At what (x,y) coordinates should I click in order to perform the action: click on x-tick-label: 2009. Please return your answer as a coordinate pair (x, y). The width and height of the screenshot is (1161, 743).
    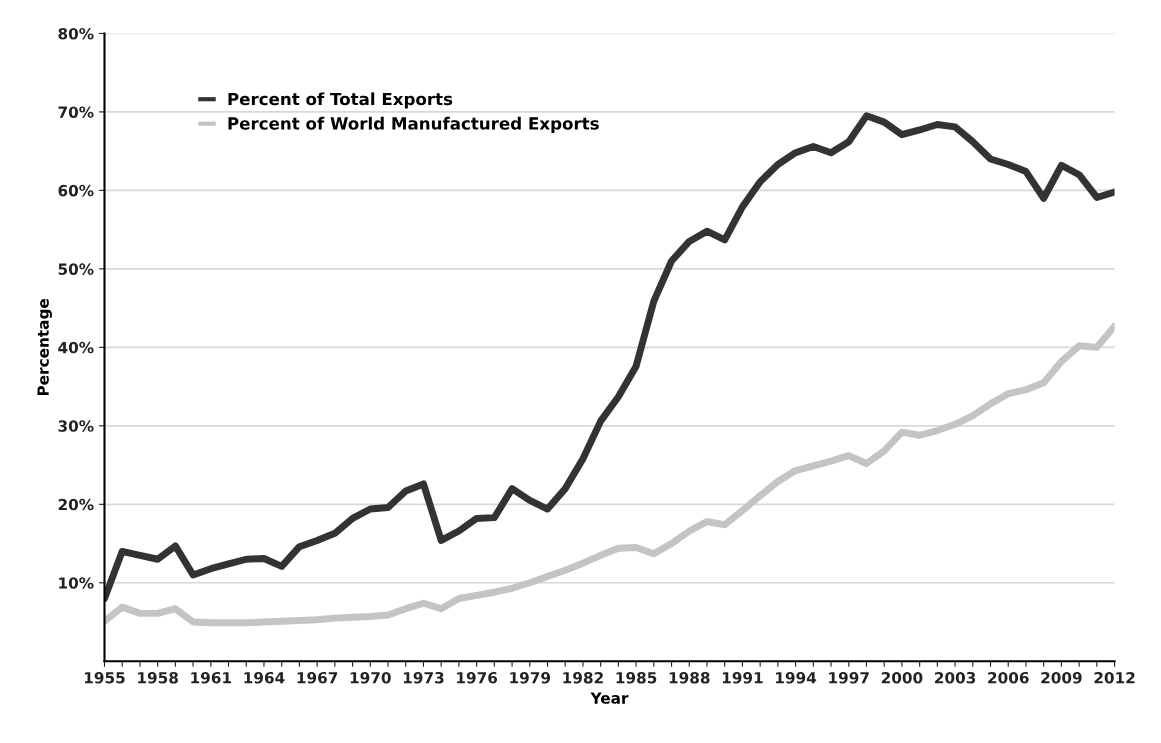
    Looking at the image, I should click on (1061, 677).